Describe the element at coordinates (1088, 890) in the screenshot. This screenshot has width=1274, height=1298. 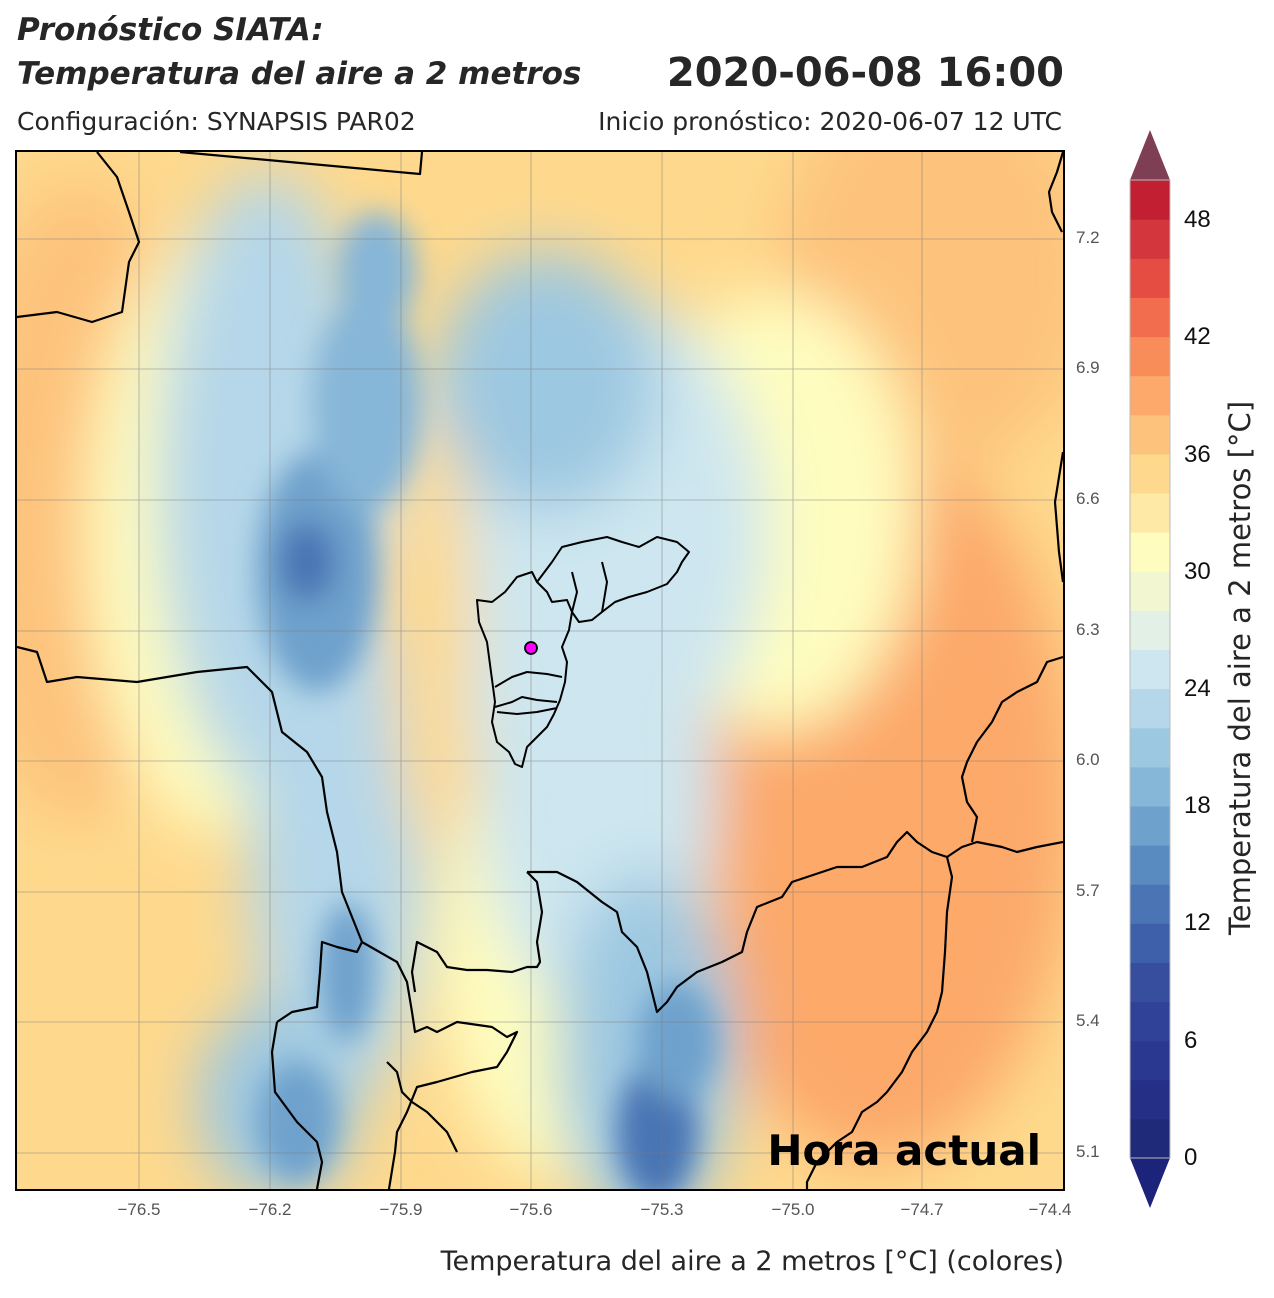
I see `lat-tick-6: 5.7` at that location.